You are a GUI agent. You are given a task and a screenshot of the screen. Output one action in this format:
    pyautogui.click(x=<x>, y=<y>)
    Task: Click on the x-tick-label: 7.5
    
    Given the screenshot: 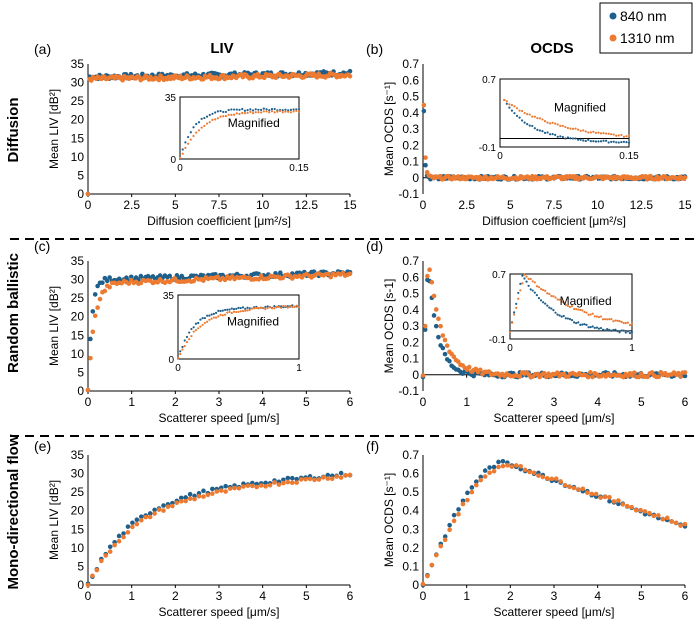 What is the action you would take?
    pyautogui.click(x=554, y=205)
    